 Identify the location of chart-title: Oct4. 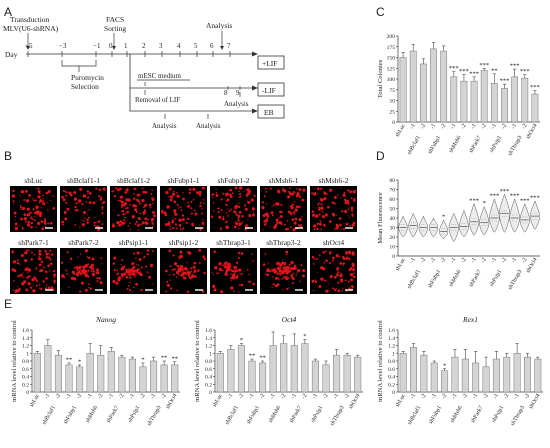
(289, 319).